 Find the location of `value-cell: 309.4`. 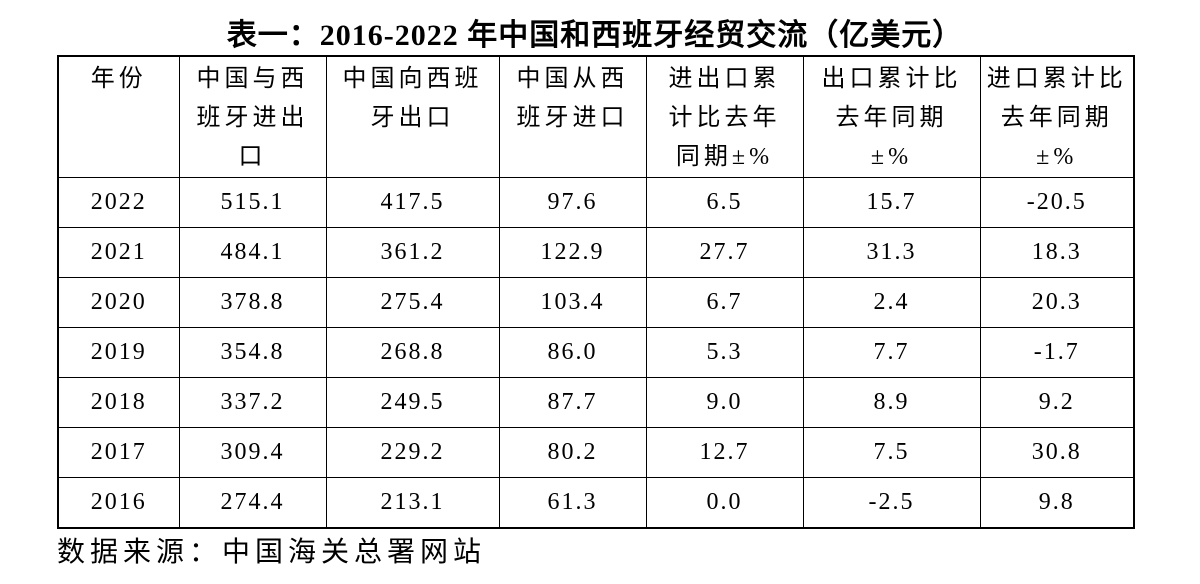

value-cell: 309.4 is located at coordinates (252, 452).